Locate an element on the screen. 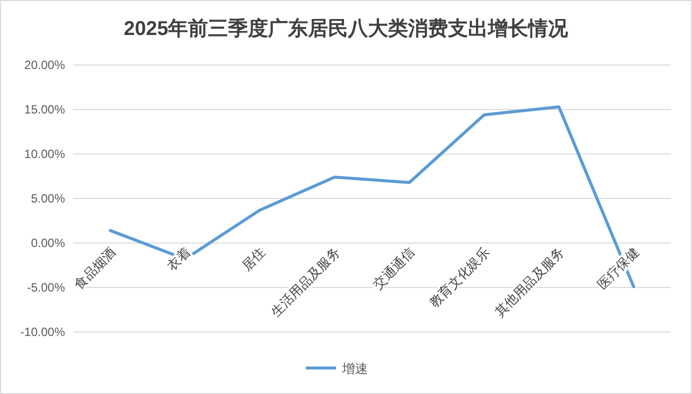 The width and height of the screenshot is (692, 394). legend-label: 增速 is located at coordinates (354, 368).